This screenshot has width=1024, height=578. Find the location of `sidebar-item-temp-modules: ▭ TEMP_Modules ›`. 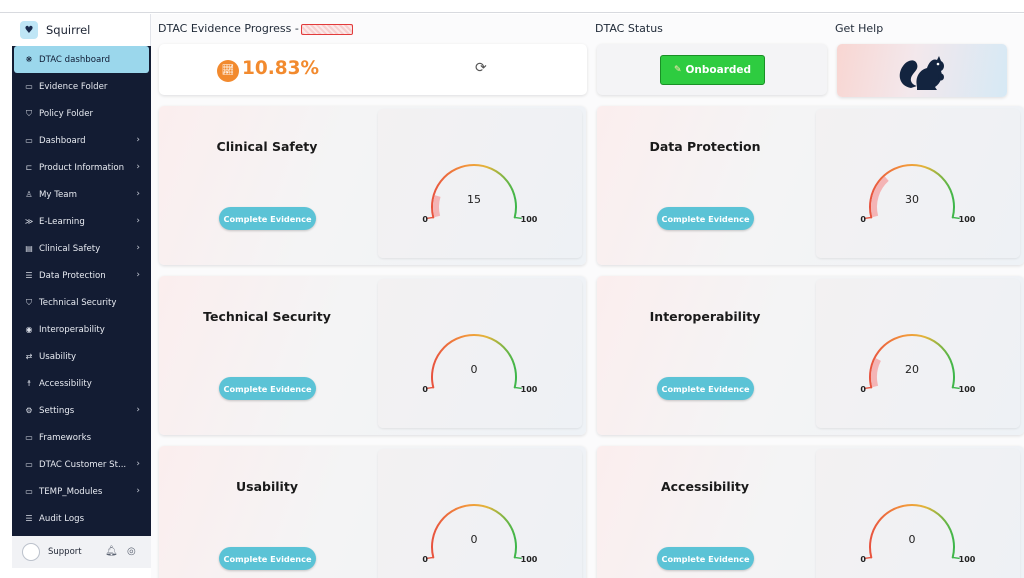

sidebar-item-temp-modules: ▭ TEMP_Modules › is located at coordinates (81, 491).